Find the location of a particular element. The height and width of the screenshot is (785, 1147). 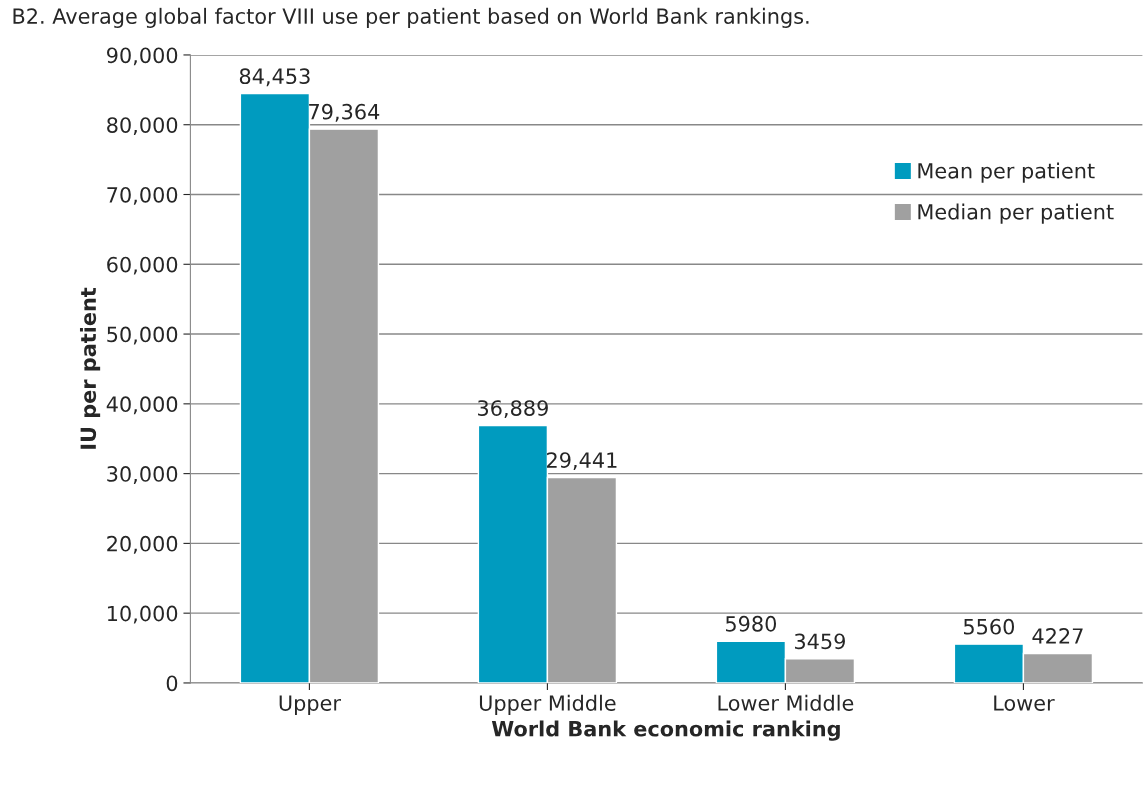

data-label: 5560 is located at coordinates (989, 626).